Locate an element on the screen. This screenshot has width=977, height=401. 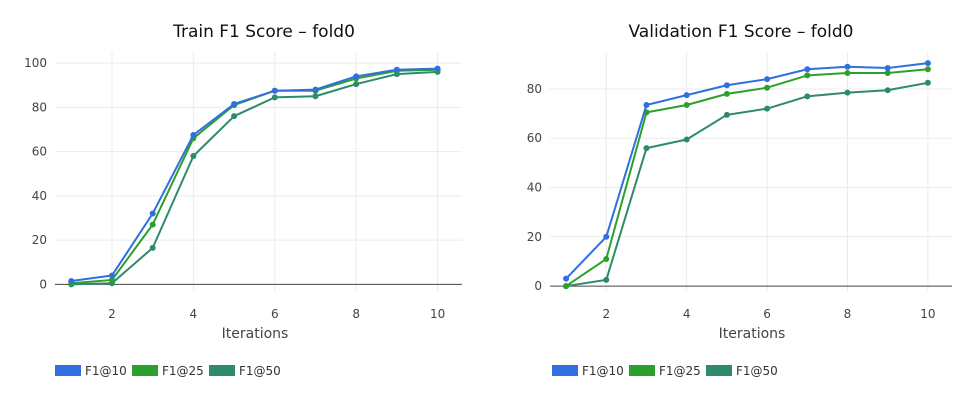
chart-title: Validation F1 Score – fold0 is located at coordinates (741, 32).